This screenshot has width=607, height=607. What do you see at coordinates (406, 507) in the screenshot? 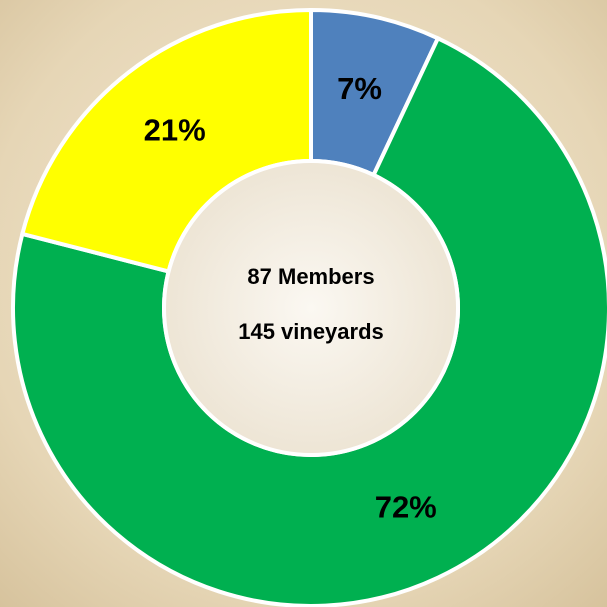
I see `data-label: 72%` at bounding box center [406, 507].